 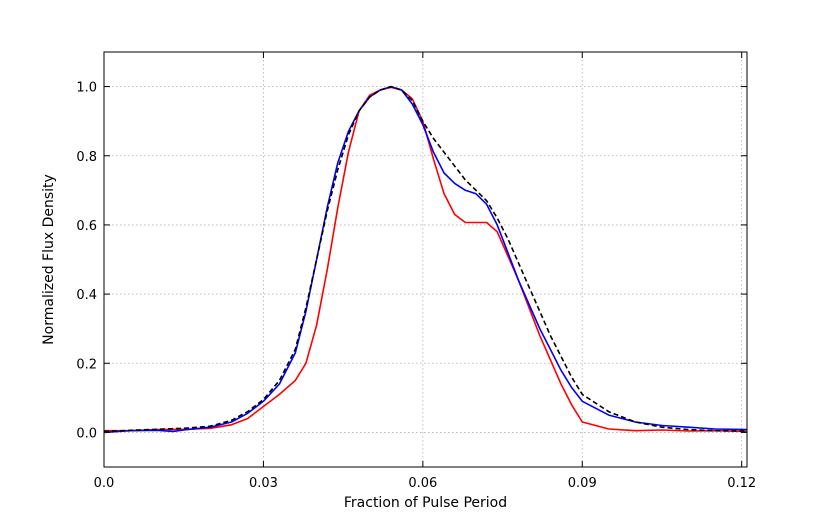 What do you see at coordinates (86, 295) in the screenshot?
I see `y-tick-label: 0.4` at bounding box center [86, 295].